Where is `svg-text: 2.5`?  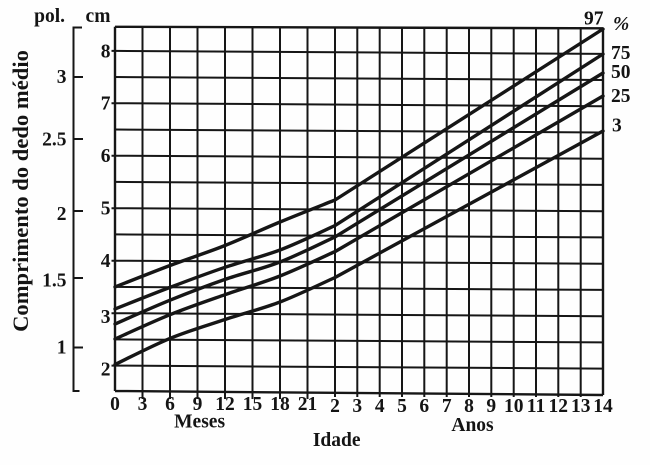
svg-text: 2.5 is located at coordinates (54, 140).